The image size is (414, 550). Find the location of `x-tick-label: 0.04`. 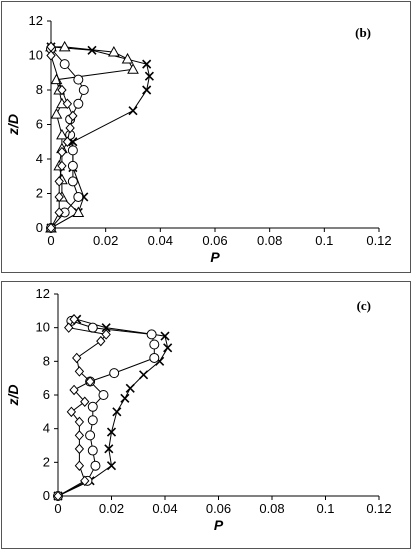

x-tick-label: 0.04 is located at coordinates (160, 240).